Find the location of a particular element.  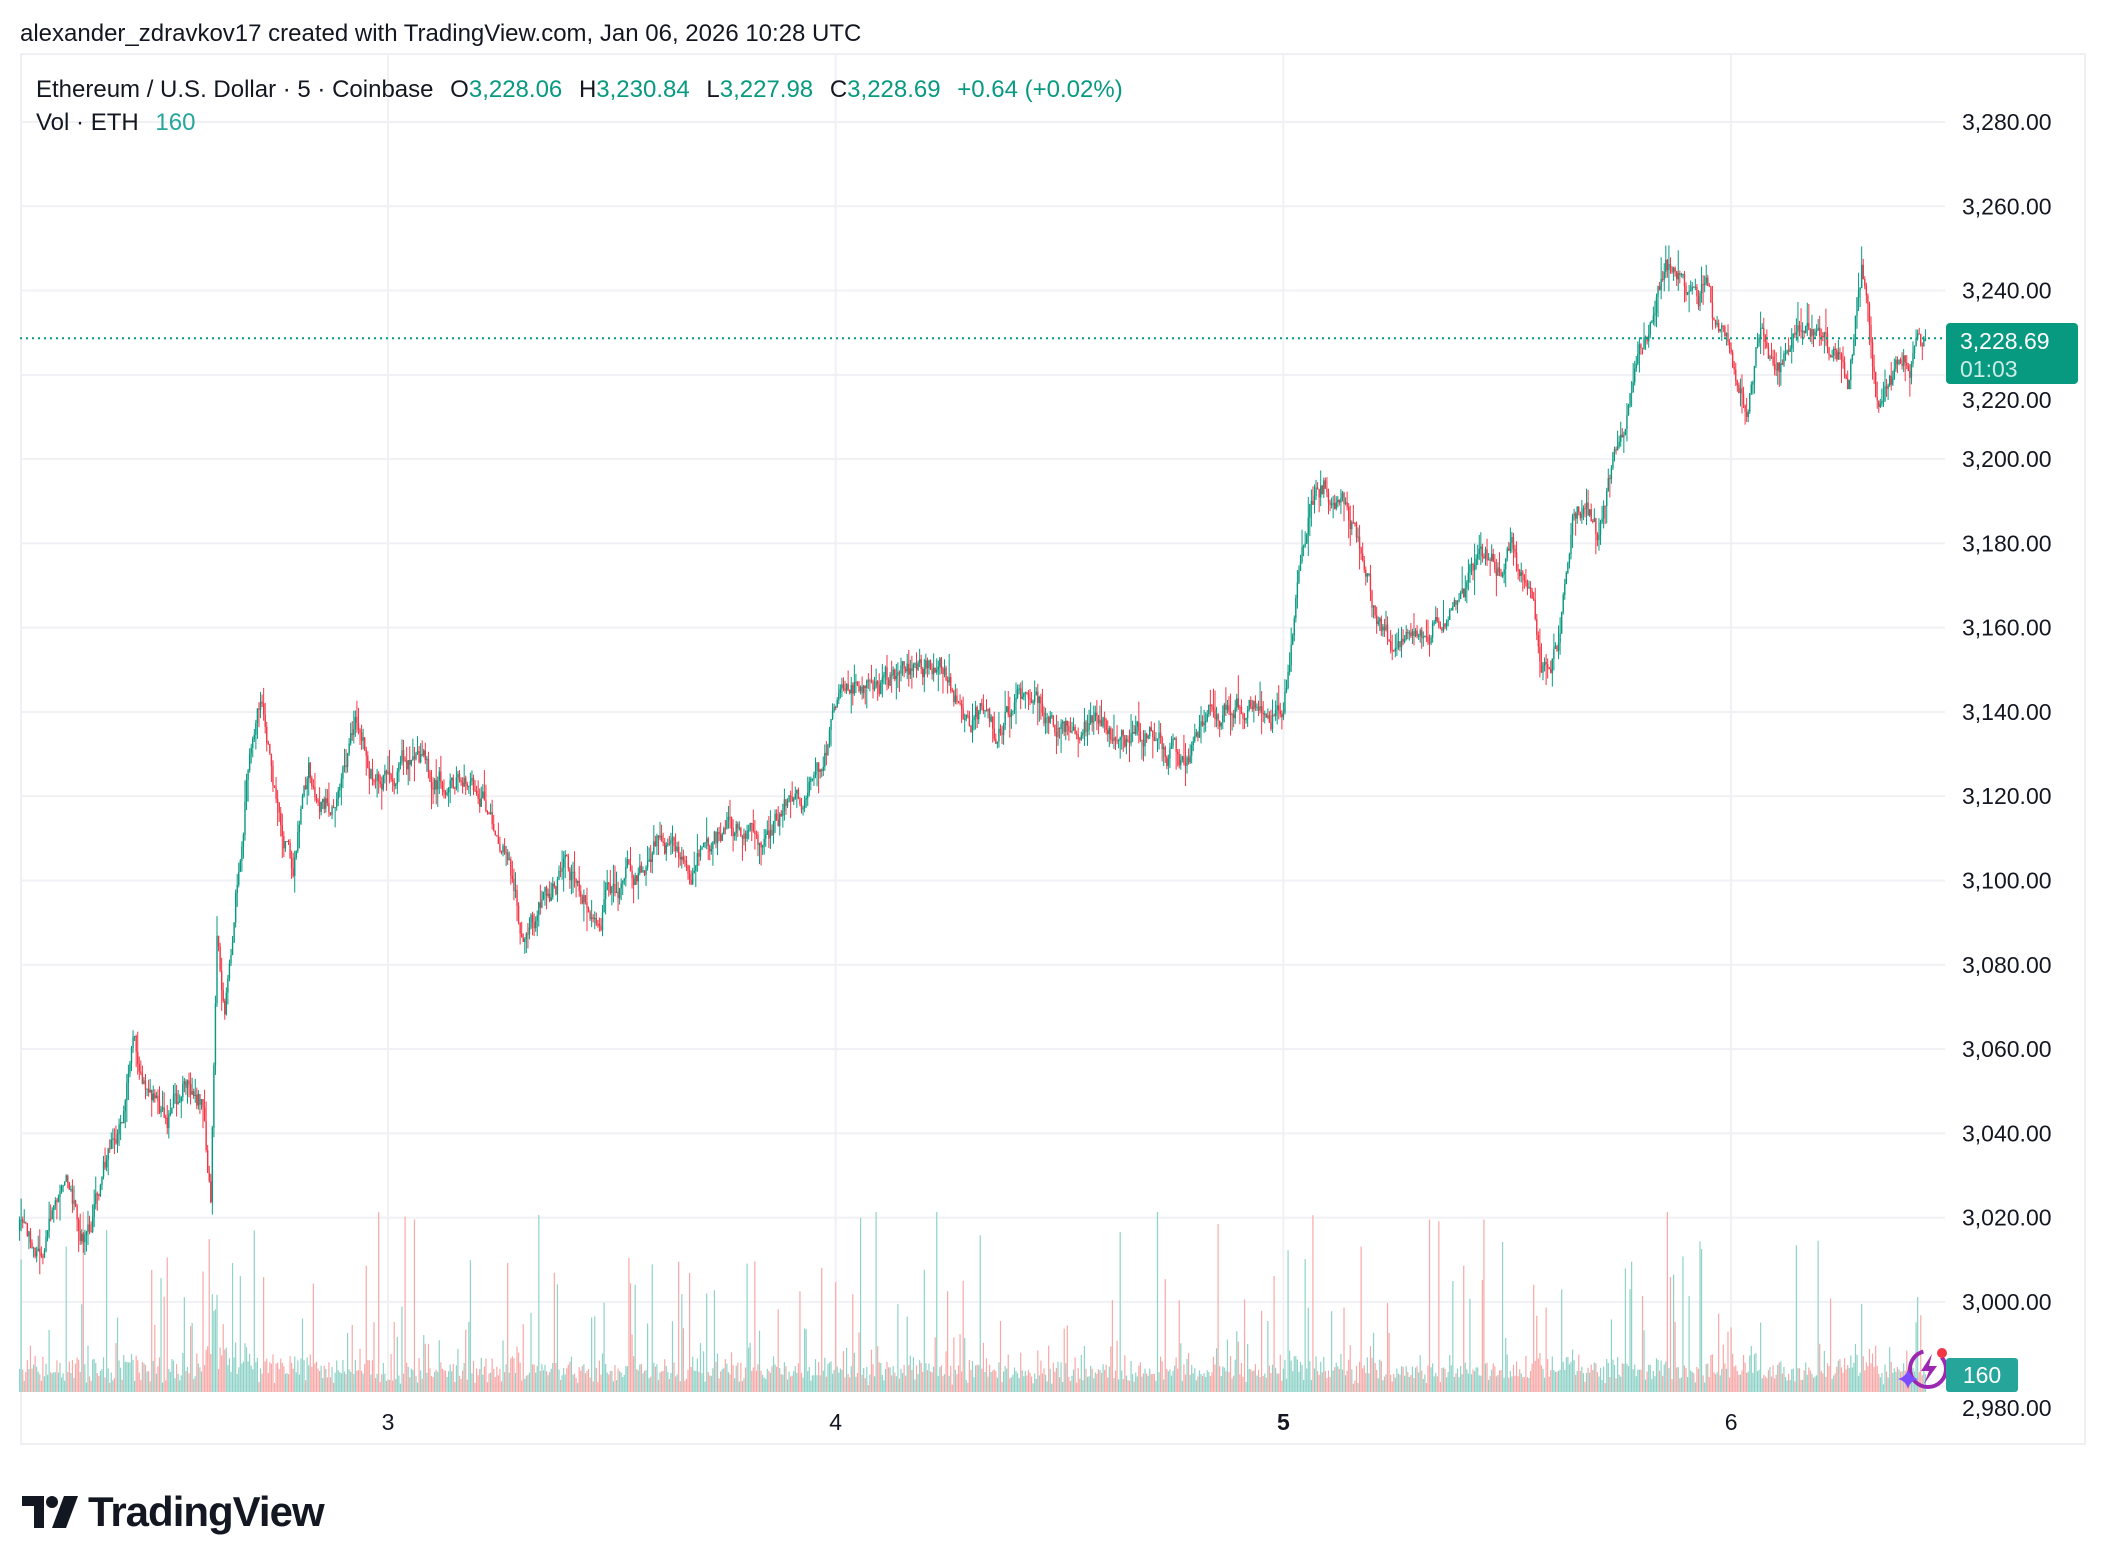

symbol-name: Ethereum / U.S. Dollar · 5 · Coinbase is located at coordinates (235, 89).